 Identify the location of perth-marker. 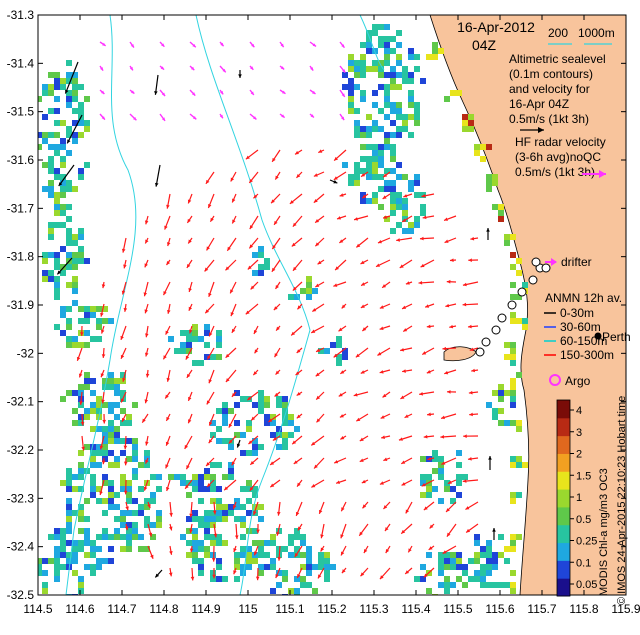
(598, 336).